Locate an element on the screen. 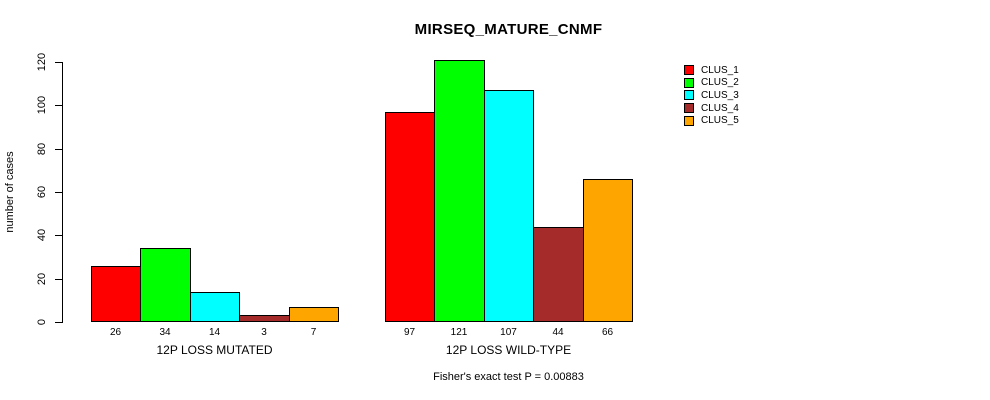  x-category-label: 12P LOSS WILD-TYPE is located at coordinates (508, 350).